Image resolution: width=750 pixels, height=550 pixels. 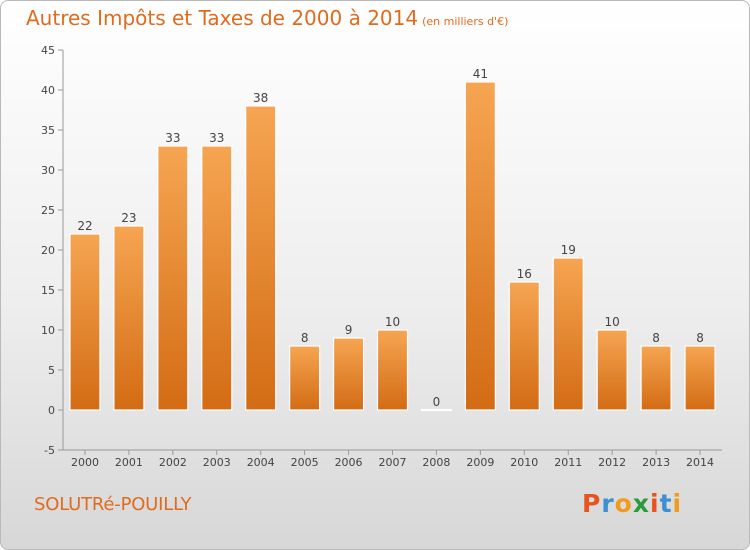 I want to click on bar-2012, so click(x=612, y=370).